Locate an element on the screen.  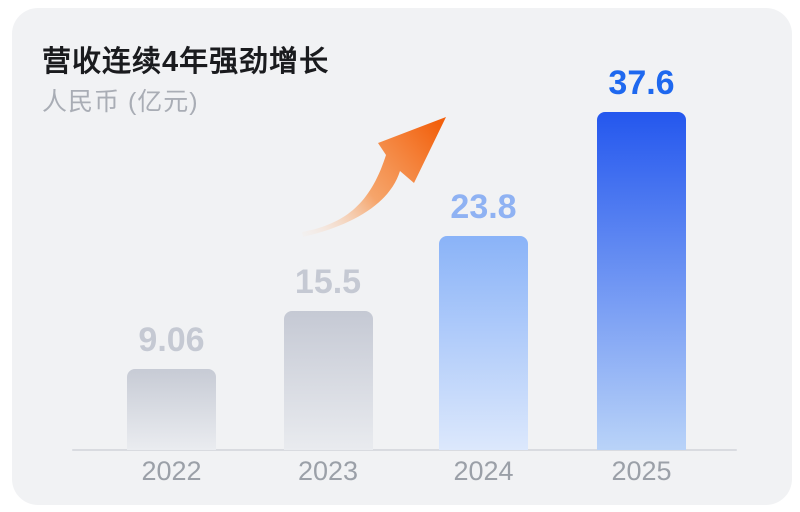
bar-value-2025: 37.6 is located at coordinates (641, 83).